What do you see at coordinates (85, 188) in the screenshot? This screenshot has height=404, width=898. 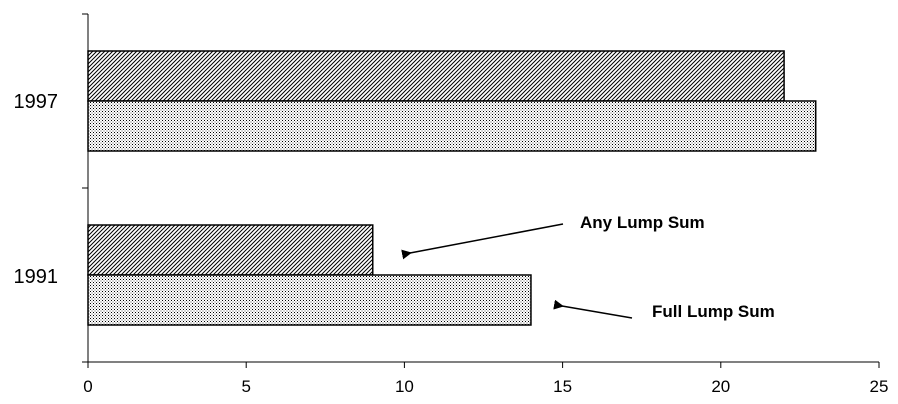 I see `y-ticks` at bounding box center [85, 188].